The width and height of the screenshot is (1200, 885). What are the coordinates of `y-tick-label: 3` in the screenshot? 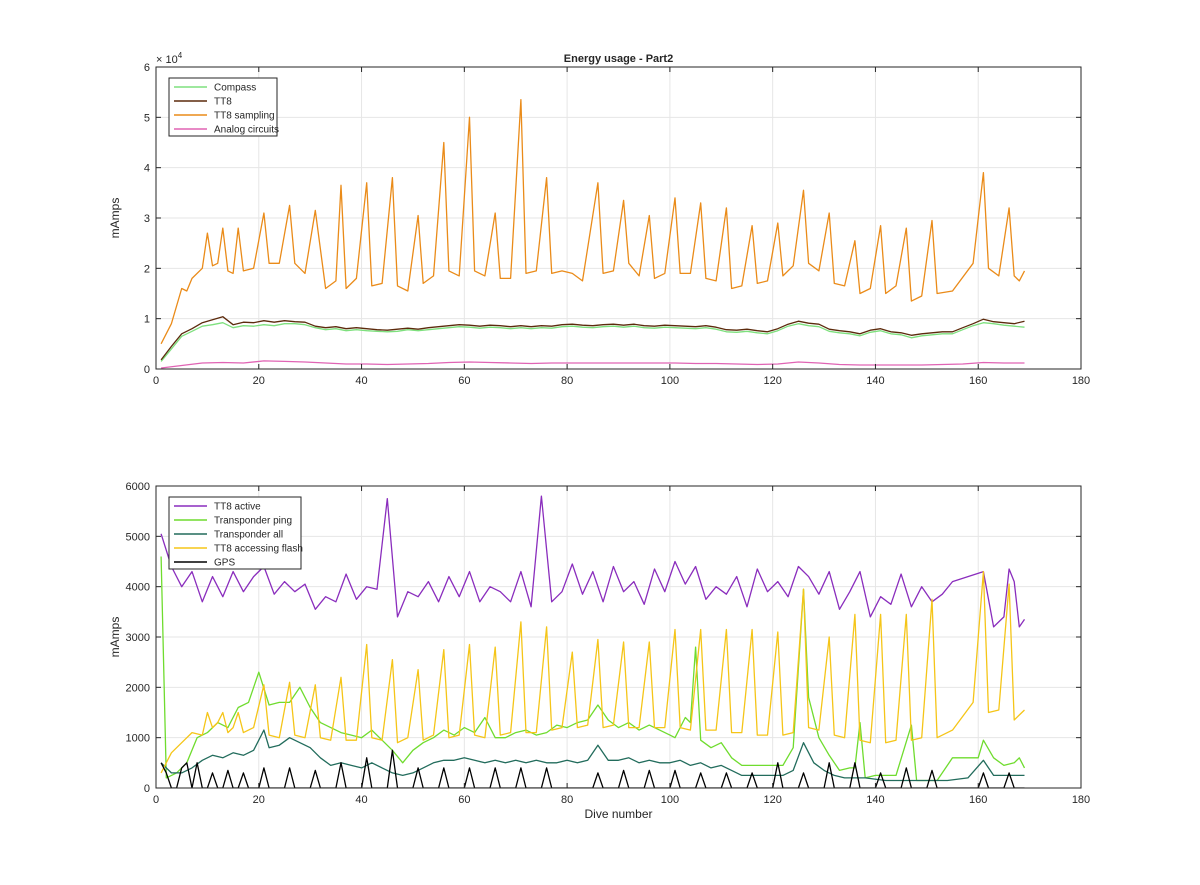 It's located at (147, 219).